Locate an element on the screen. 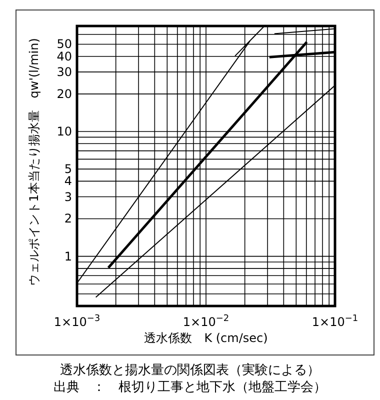 The height and width of the screenshot is (400, 380). y-tick-label: 5 is located at coordinates (68, 169).